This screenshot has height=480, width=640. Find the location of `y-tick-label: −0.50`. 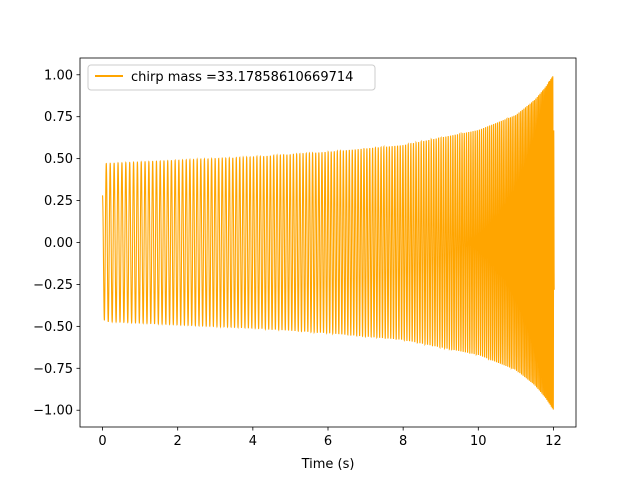

y-tick-label: −0.50 is located at coordinates (53, 327).